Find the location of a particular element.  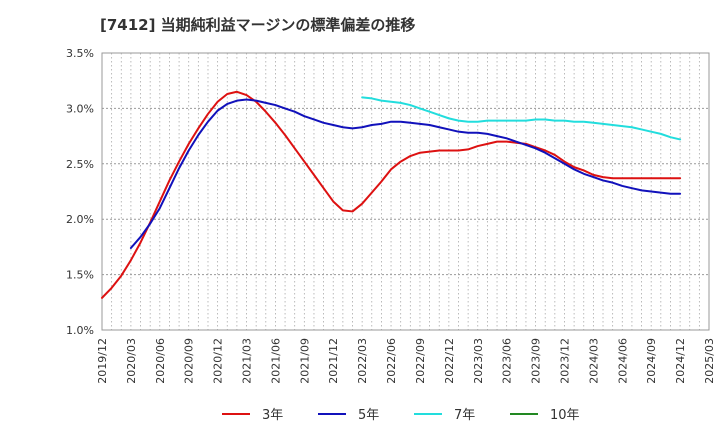

x-tick-label: 2023/06 is located at coordinates (507, 361).